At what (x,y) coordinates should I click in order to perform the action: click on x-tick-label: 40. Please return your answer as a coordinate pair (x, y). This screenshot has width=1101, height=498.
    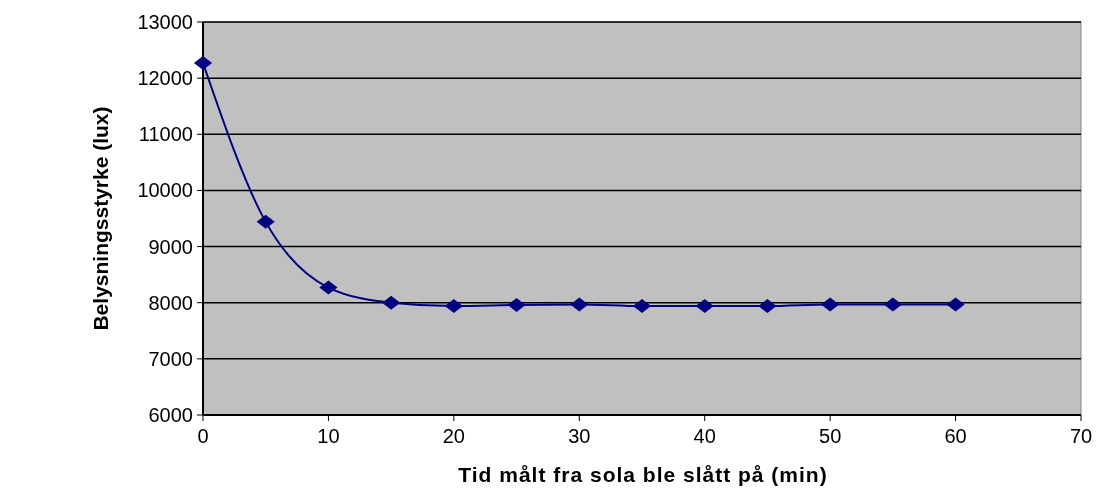
    Looking at the image, I should click on (704, 436).